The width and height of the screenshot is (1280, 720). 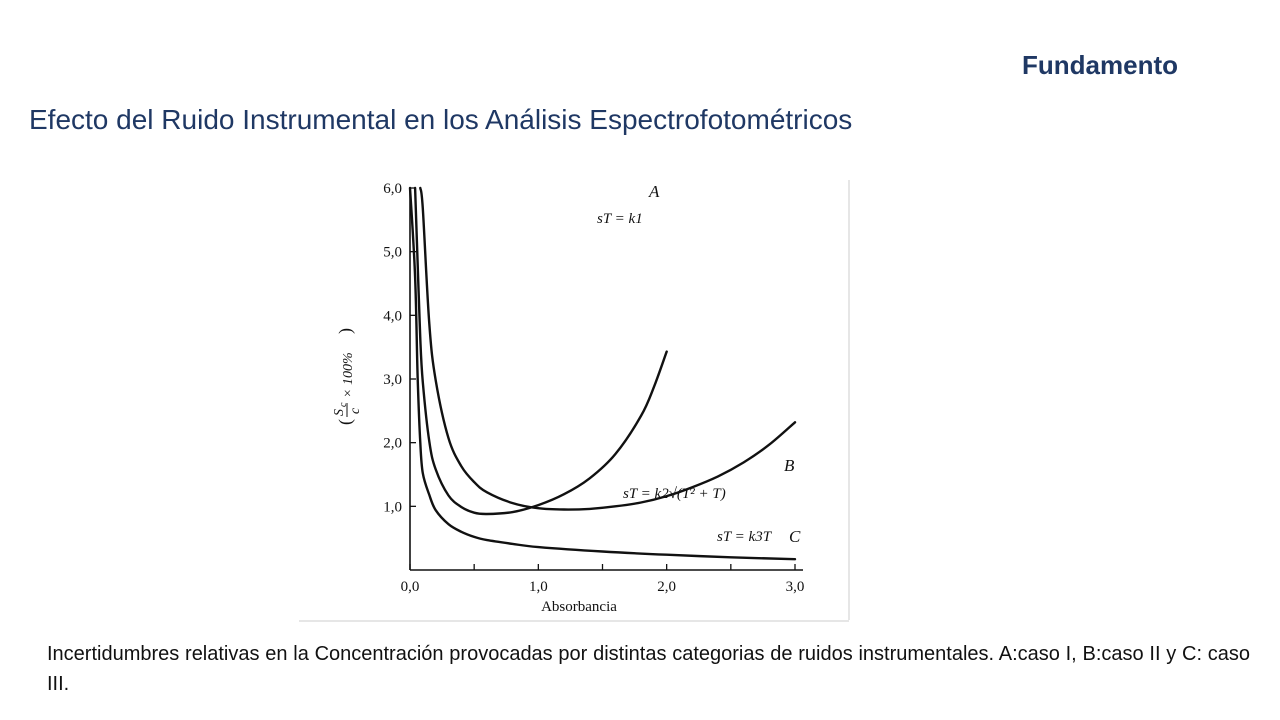 I want to click on y-tick-label: 3,0, so click(x=392, y=380).